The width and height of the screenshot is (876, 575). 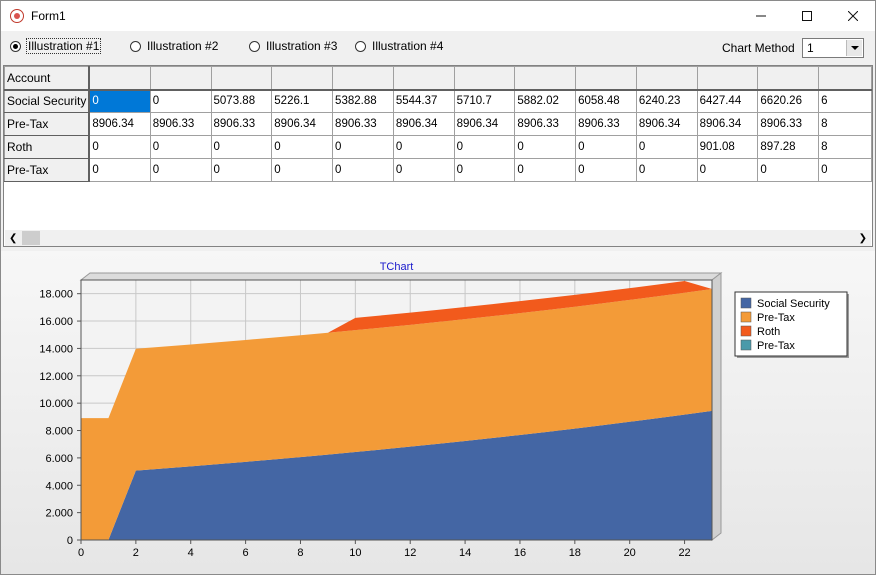 What do you see at coordinates (761, 16) in the screenshot?
I see `minimize-button` at bounding box center [761, 16].